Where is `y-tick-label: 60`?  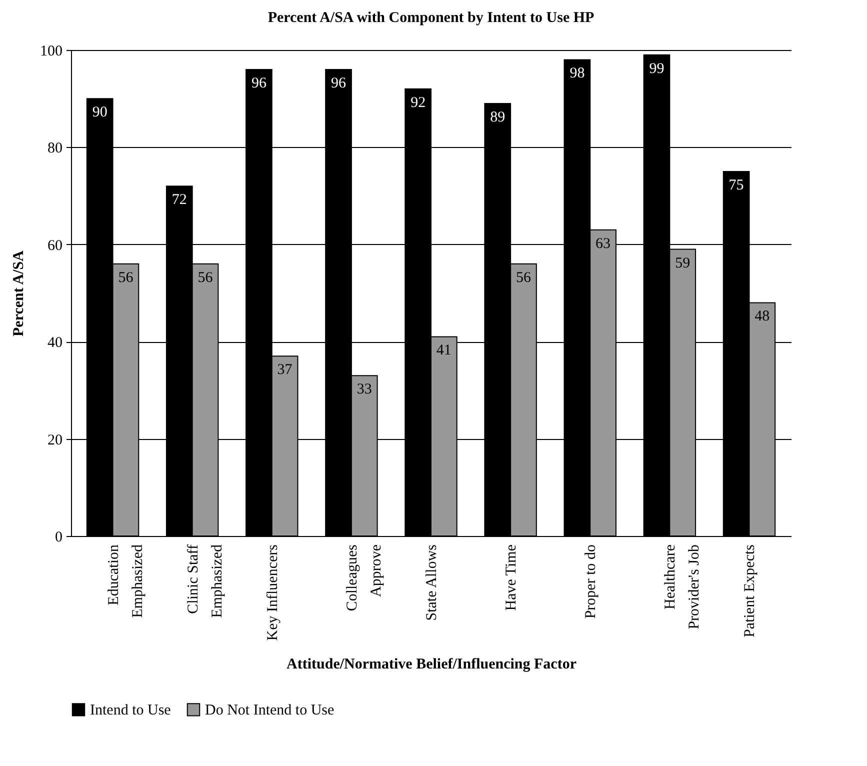
y-tick-label: 60 is located at coordinates (55, 246).